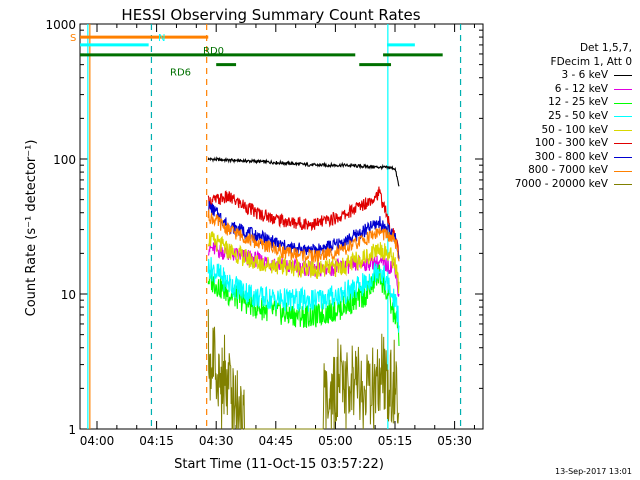 This screenshot has height=480, width=640. Describe the element at coordinates (161, 38) in the screenshot. I see `flag-label-n: N` at that location.